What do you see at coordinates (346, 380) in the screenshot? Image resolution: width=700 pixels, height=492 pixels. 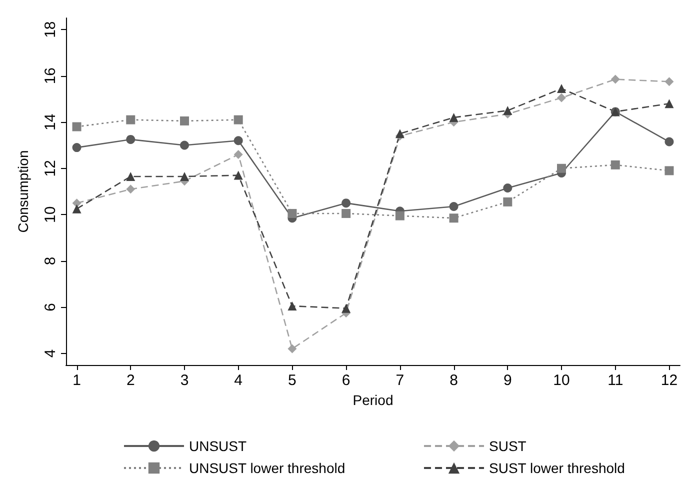 I see `x-tick-label: 6` at bounding box center [346, 380].